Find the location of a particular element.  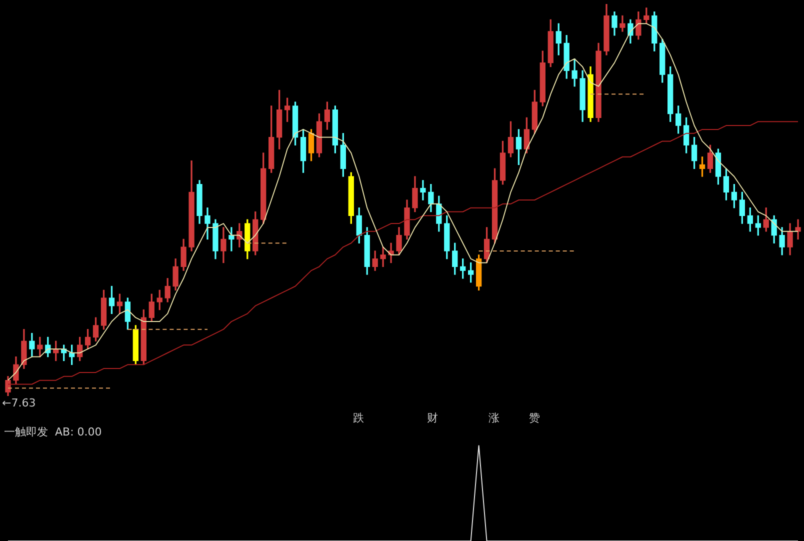

text: 跌 is located at coordinates (358, 417).